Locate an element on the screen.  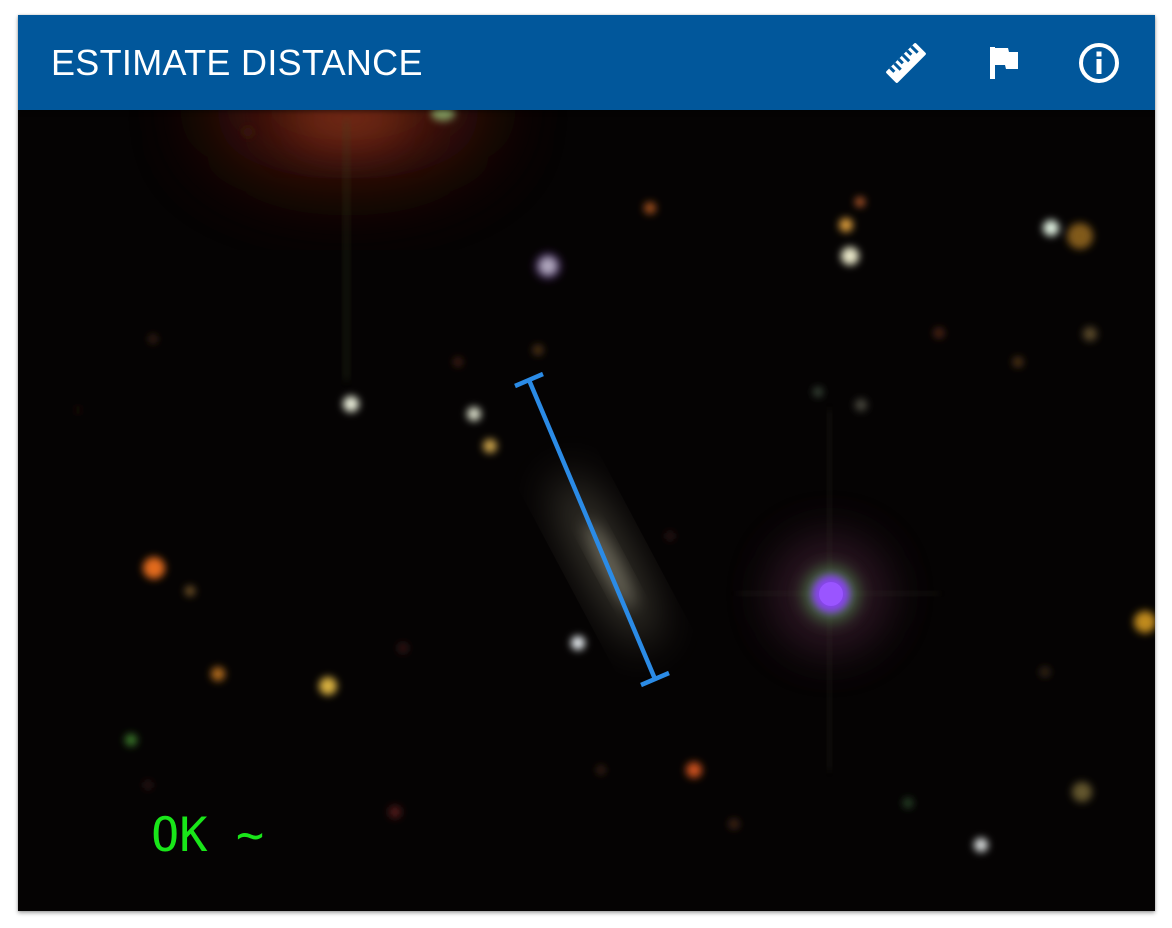
measurement-endcap-end is located at coordinates (655, 679).